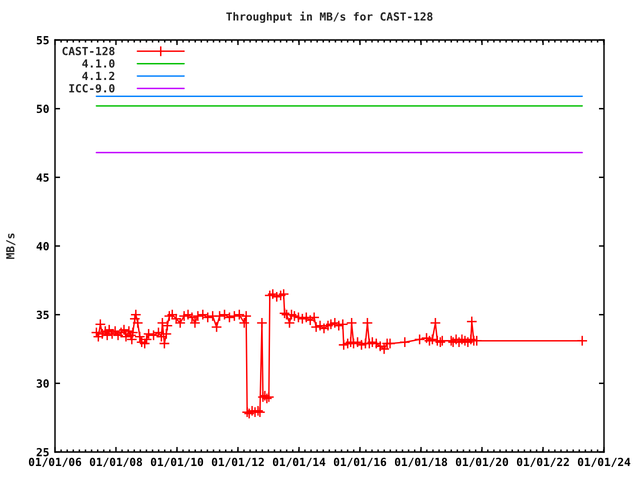 This screenshot has width=640, height=480. Describe the element at coordinates (360, 463) in the screenshot. I see `x-tick-label: 01/01/16` at that location.